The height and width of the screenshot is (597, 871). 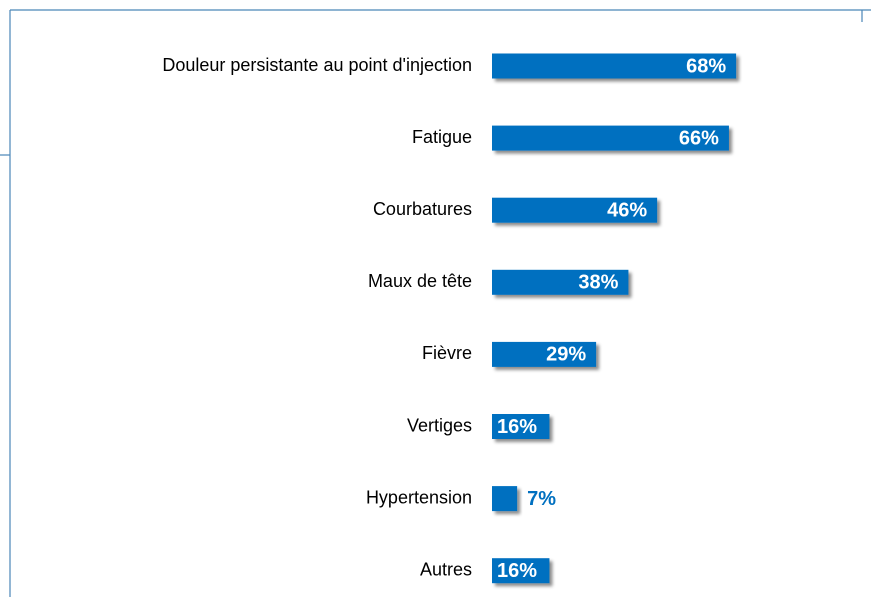 I want to click on value-label: 68%, so click(x=706, y=66).